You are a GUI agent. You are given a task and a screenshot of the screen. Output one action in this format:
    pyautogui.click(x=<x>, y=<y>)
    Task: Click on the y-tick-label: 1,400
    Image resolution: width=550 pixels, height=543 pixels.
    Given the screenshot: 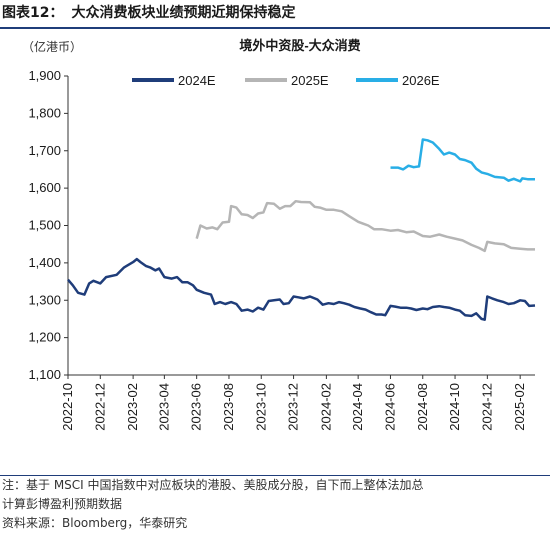 What is the action you would take?
    pyautogui.click(x=44, y=262)
    